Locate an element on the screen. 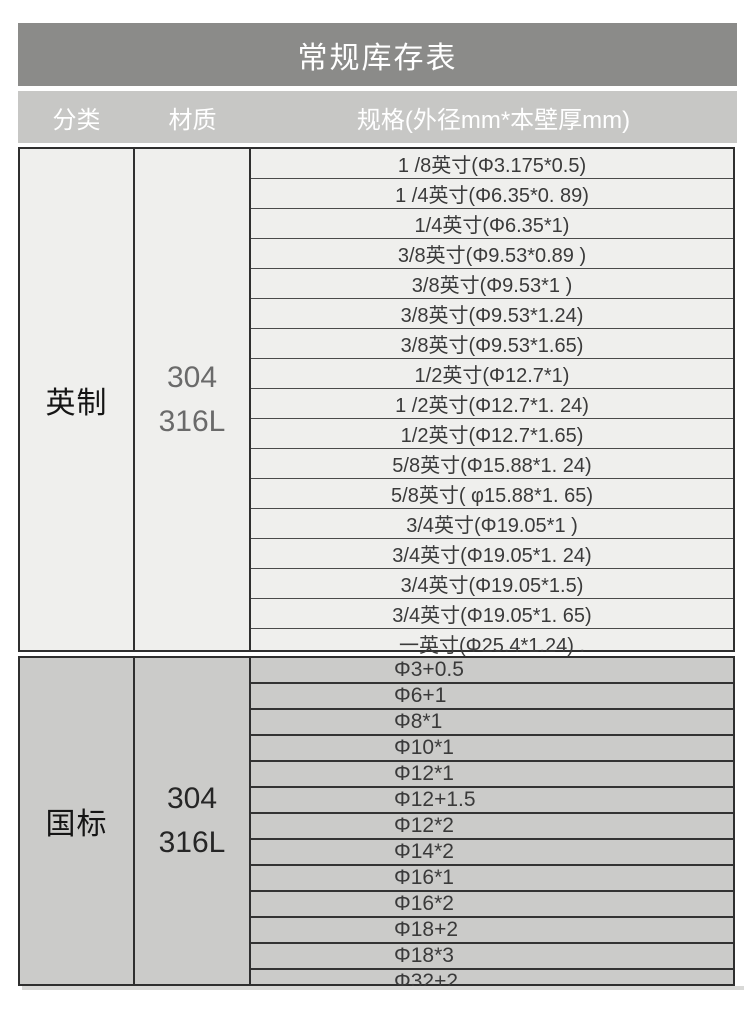 This screenshot has height=1026, width=750. spec-row: Φ12*2 is located at coordinates (492, 827).